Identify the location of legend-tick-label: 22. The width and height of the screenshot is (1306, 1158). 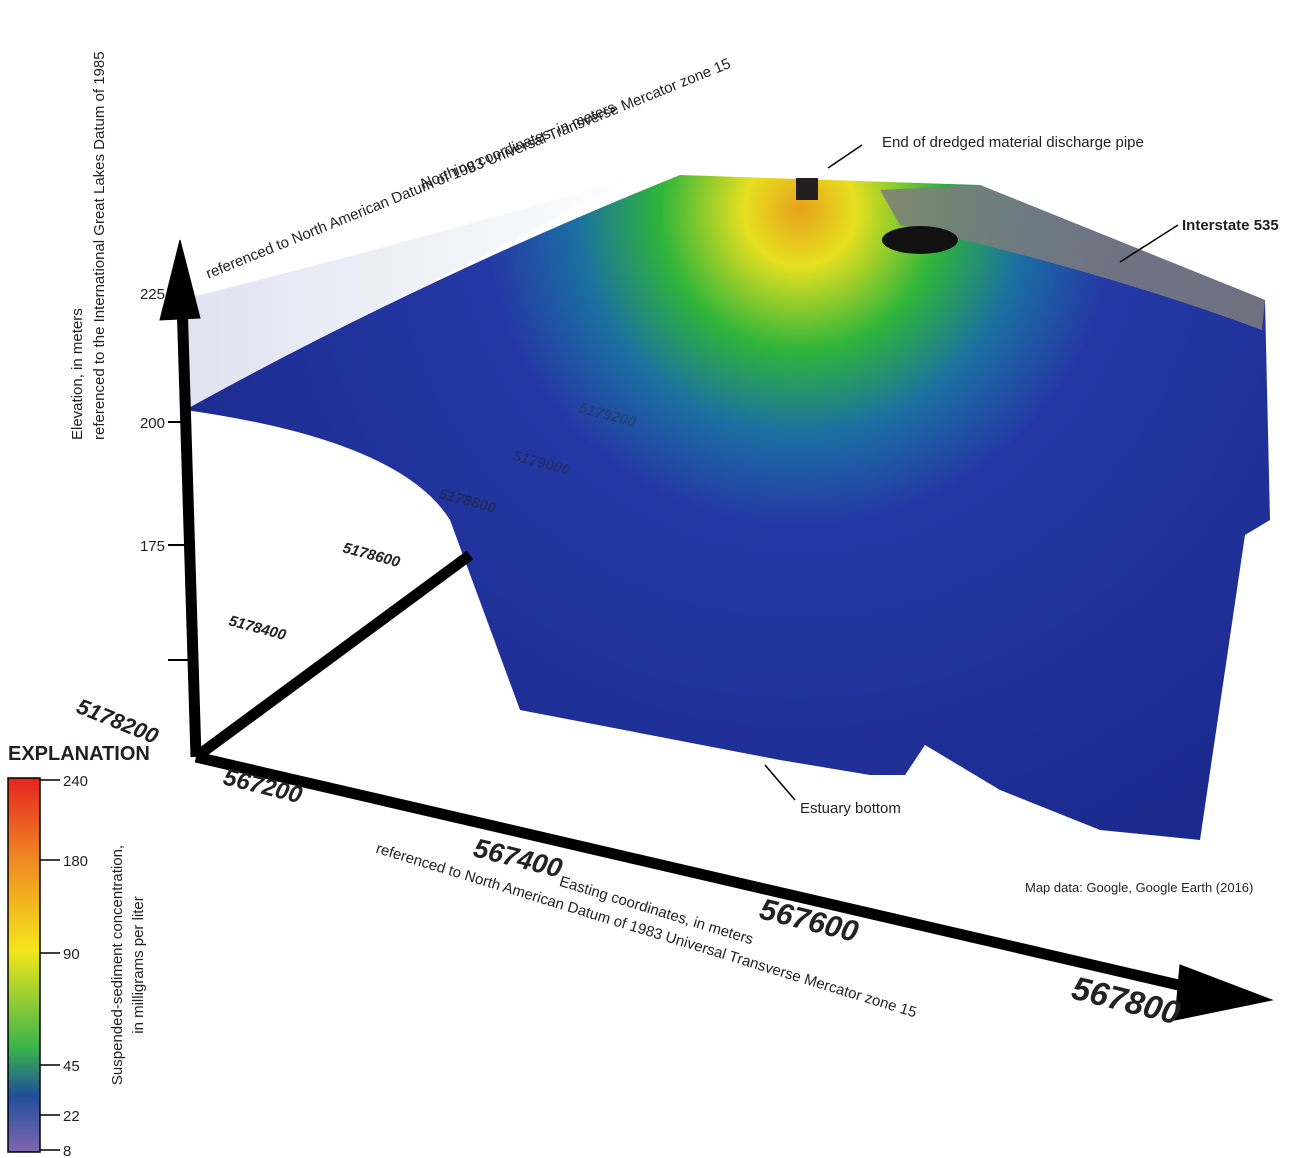
(71, 1116).